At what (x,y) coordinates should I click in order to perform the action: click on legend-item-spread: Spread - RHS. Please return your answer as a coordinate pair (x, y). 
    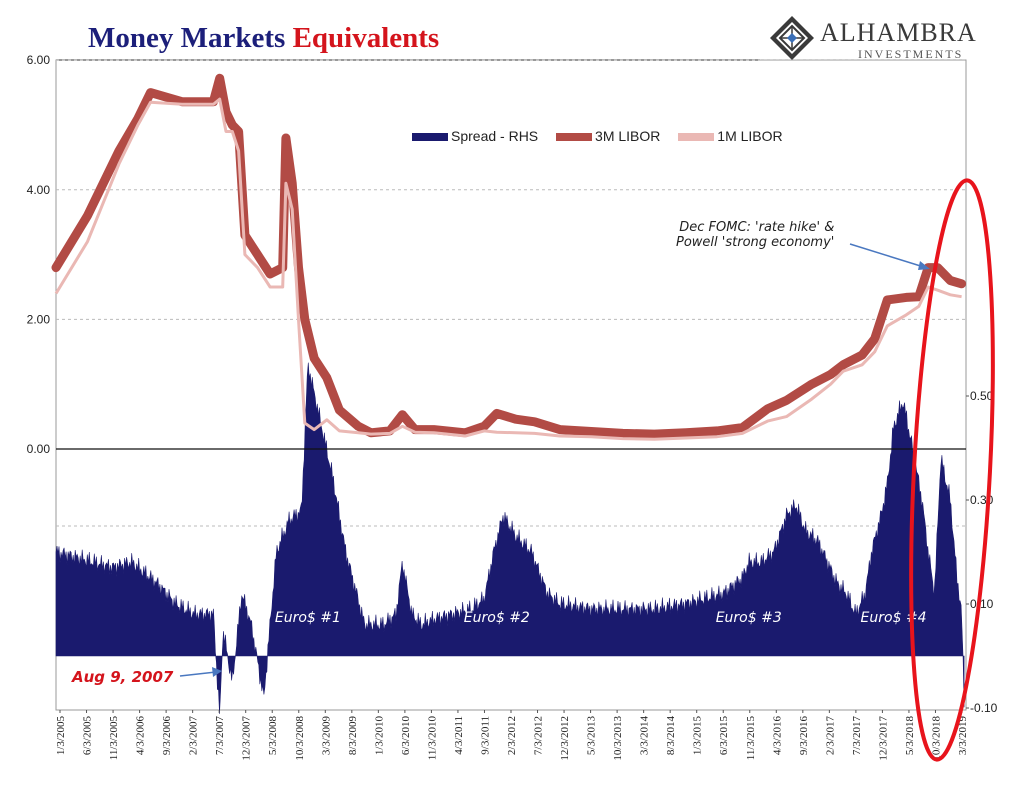
    Looking at the image, I should click on (475, 136).